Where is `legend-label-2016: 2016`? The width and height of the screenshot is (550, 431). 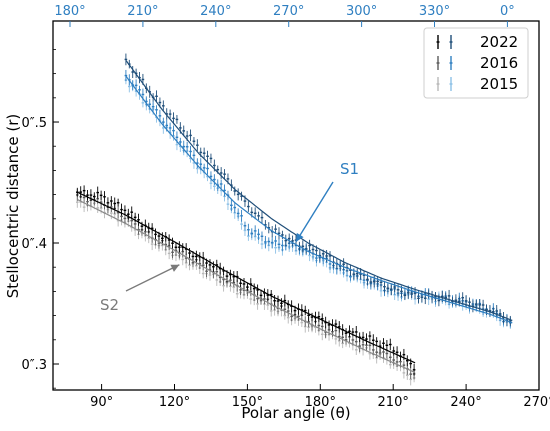
legend-label-2016: 2016 is located at coordinates (499, 63).